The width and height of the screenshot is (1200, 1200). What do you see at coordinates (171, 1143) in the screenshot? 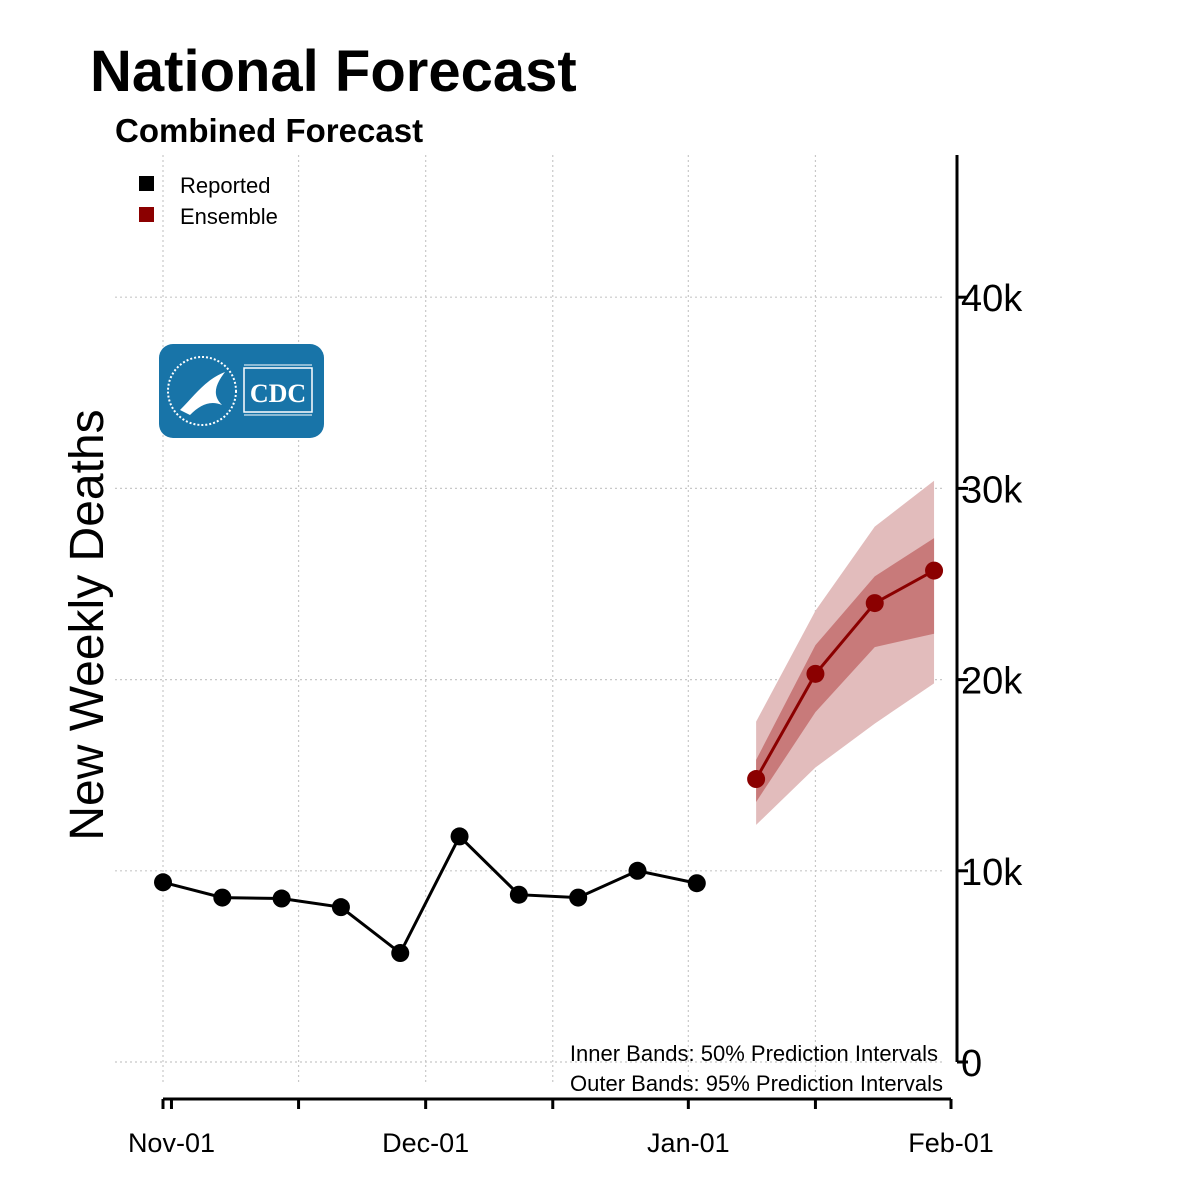
I see `x-tick-label: Nov-01` at bounding box center [171, 1143].